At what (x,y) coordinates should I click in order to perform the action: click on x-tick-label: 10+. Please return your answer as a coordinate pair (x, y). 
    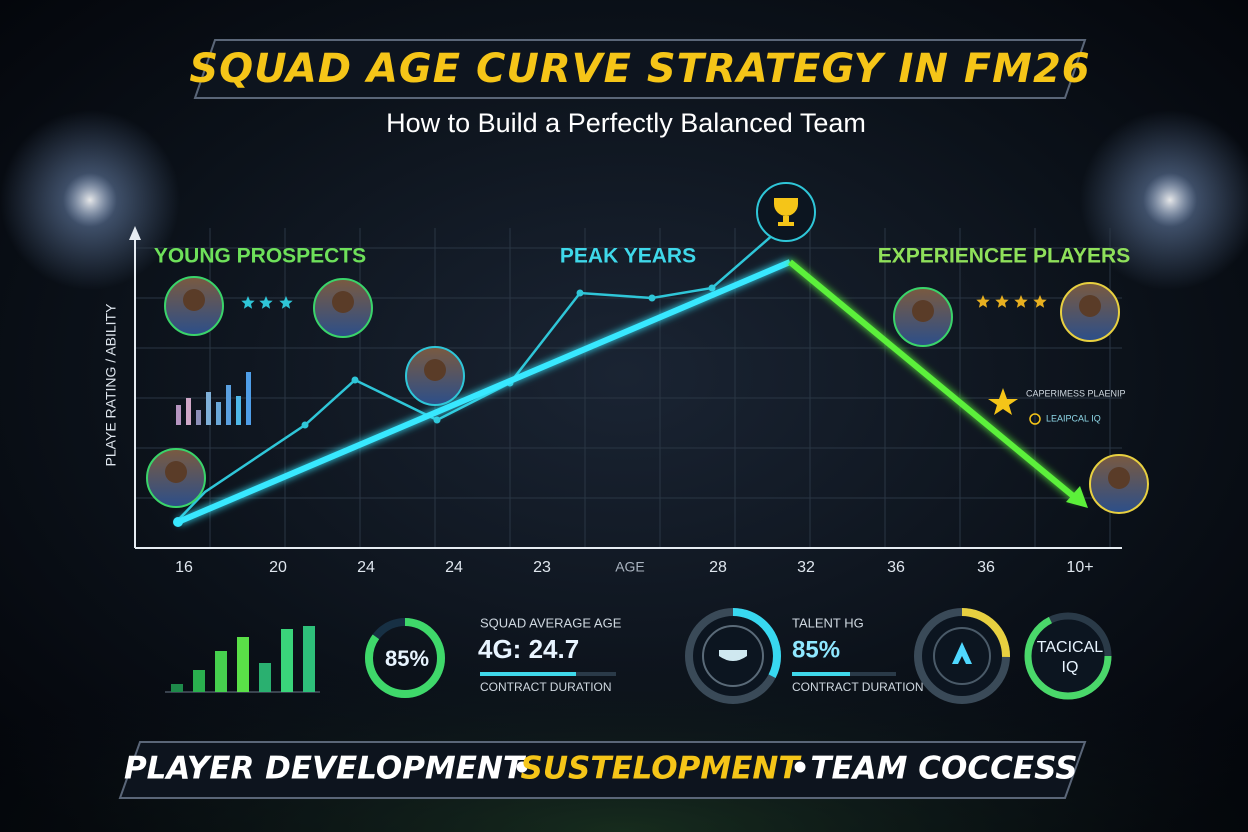
    Looking at the image, I should click on (1079, 567).